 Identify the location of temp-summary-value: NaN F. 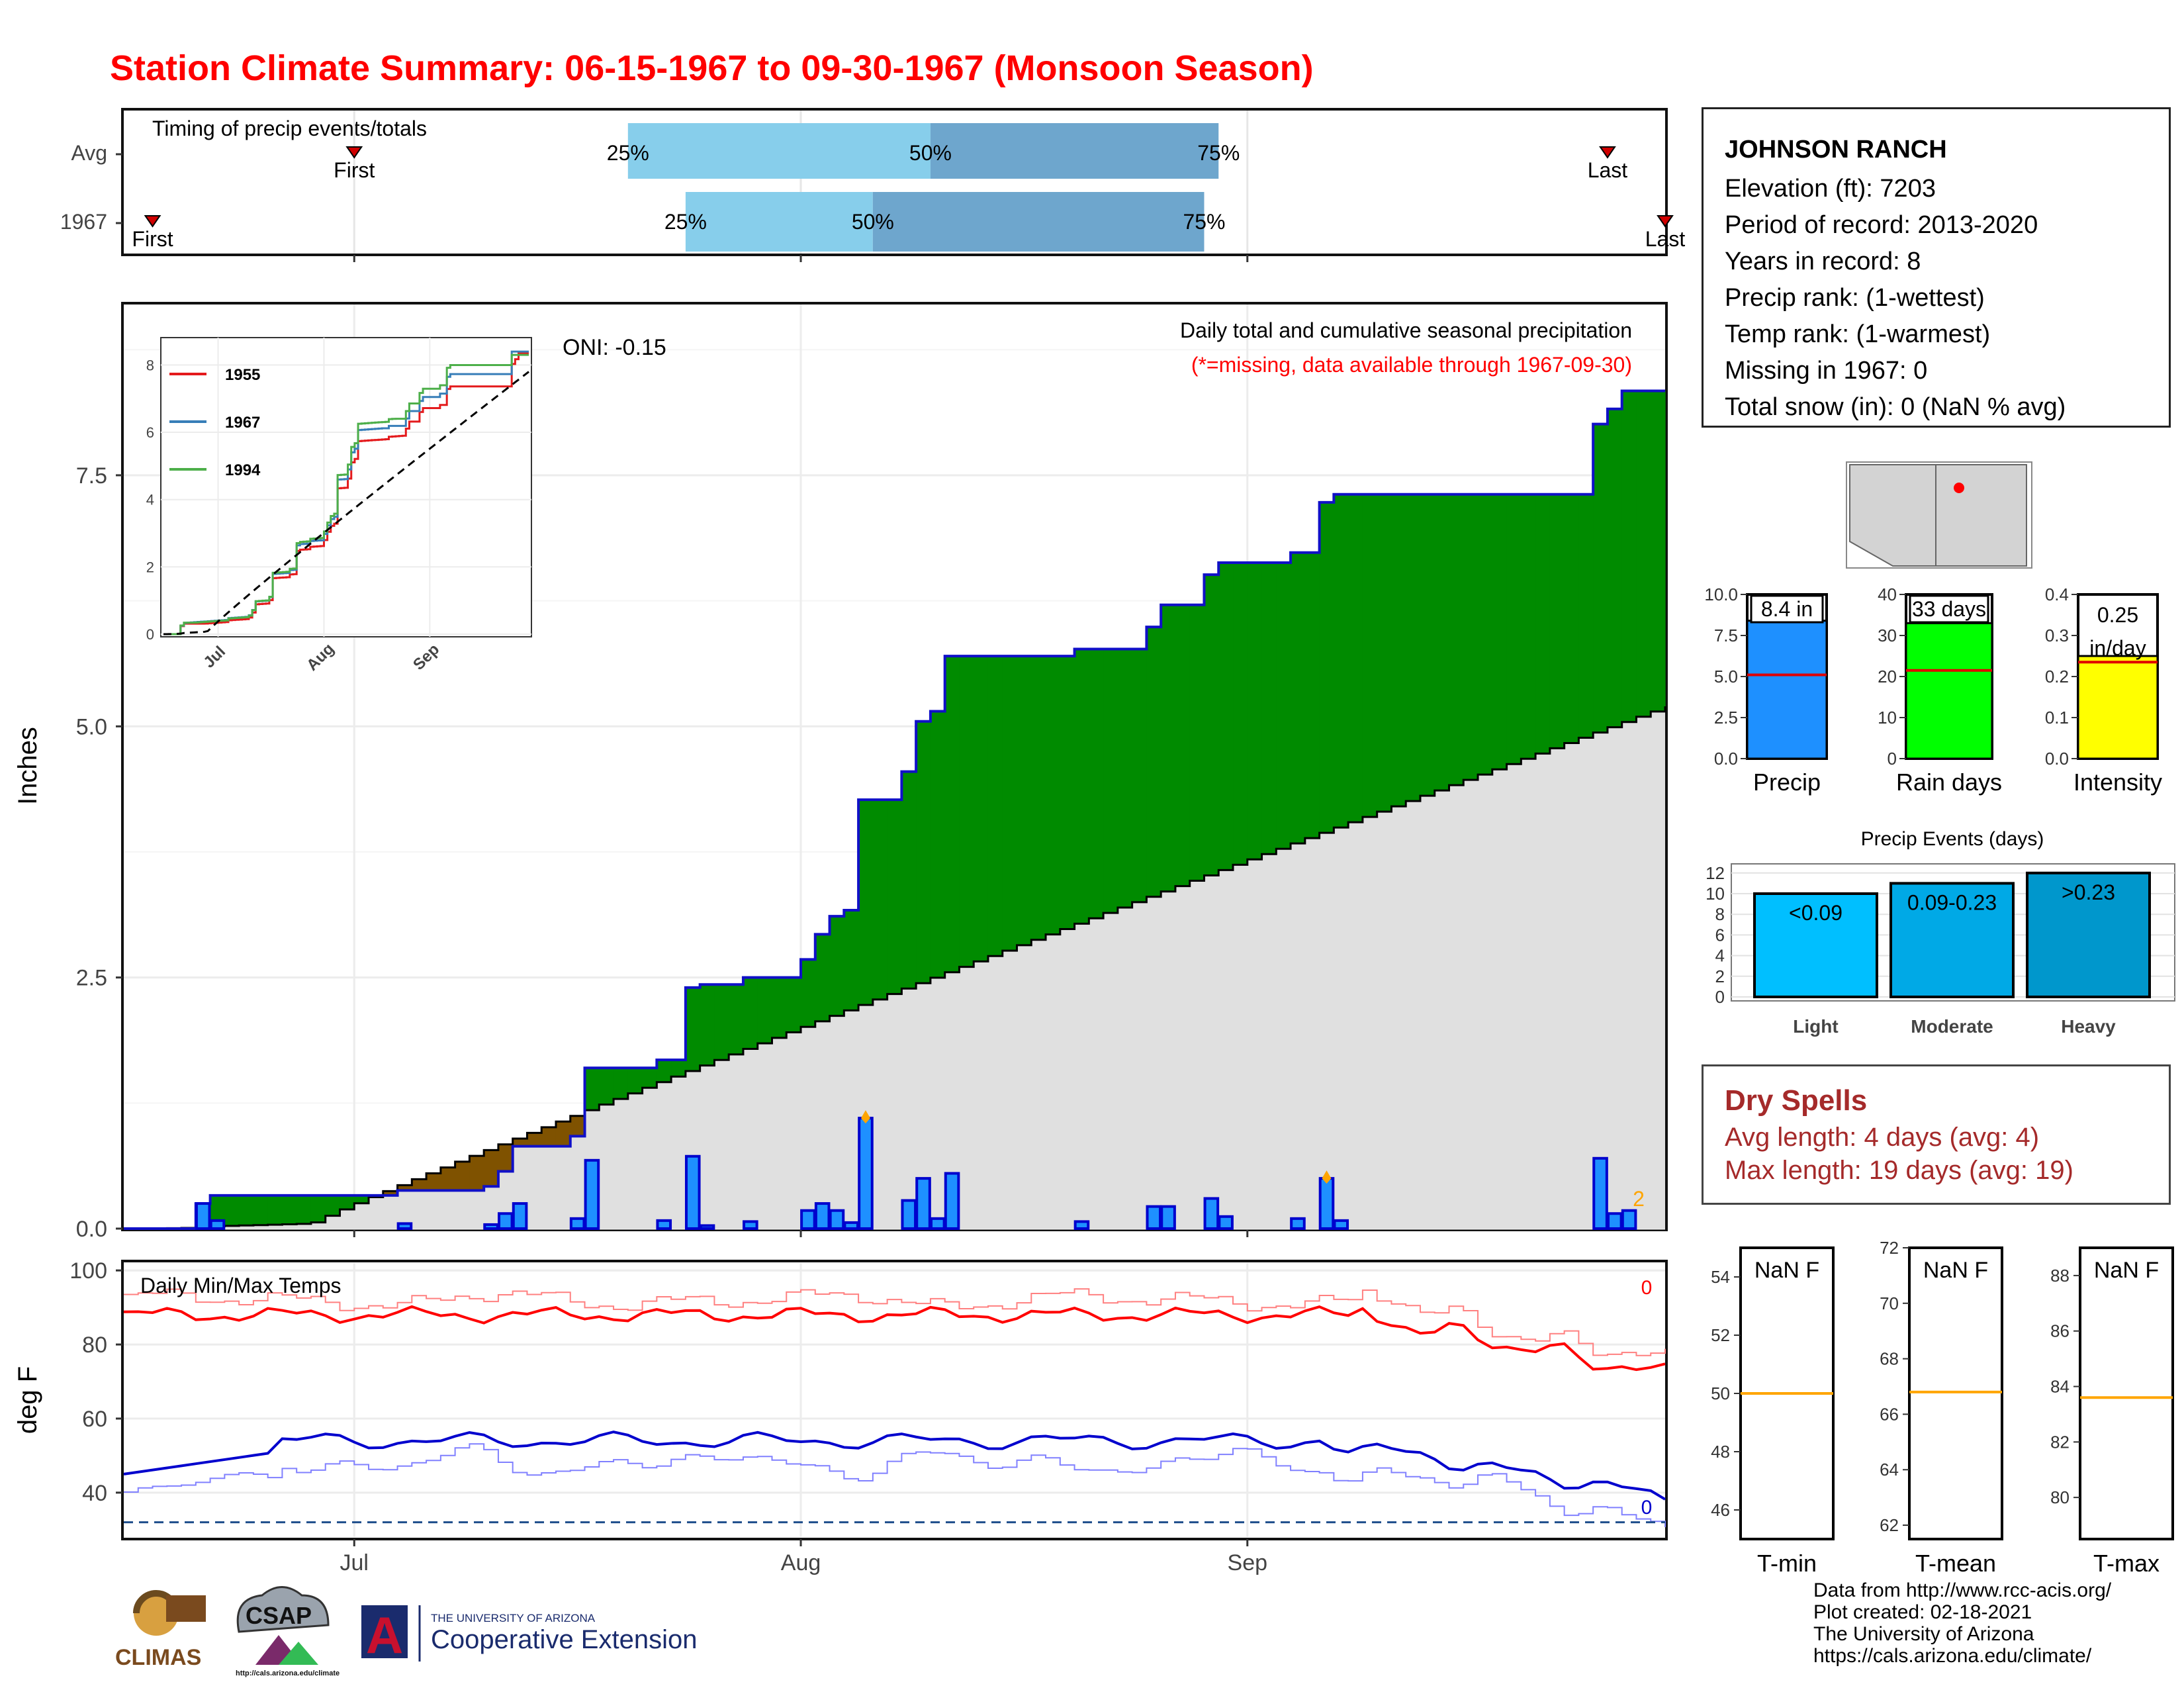
(1955, 1270).